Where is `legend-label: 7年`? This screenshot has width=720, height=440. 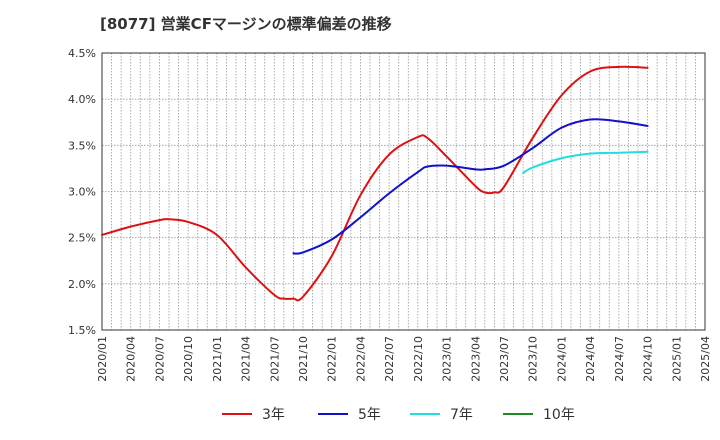
legend-label: 7年 is located at coordinates (461, 415).